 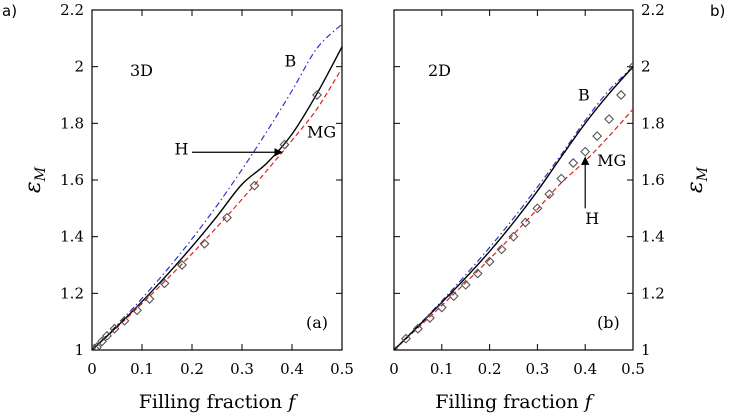 What do you see at coordinates (141, 70) in the screenshot?
I see `dimension-label: 3D` at bounding box center [141, 70].